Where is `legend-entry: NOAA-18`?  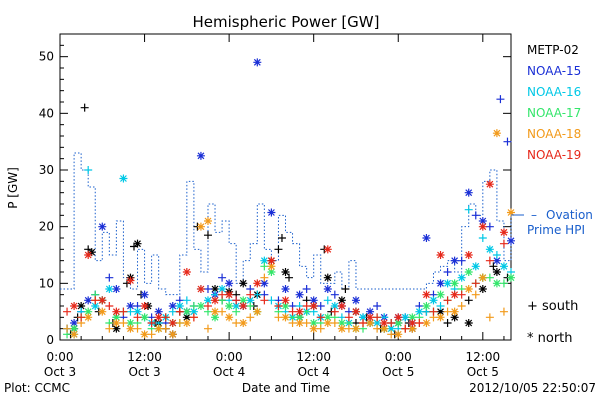 legend-entry: NOAA-18 is located at coordinates (554, 134).